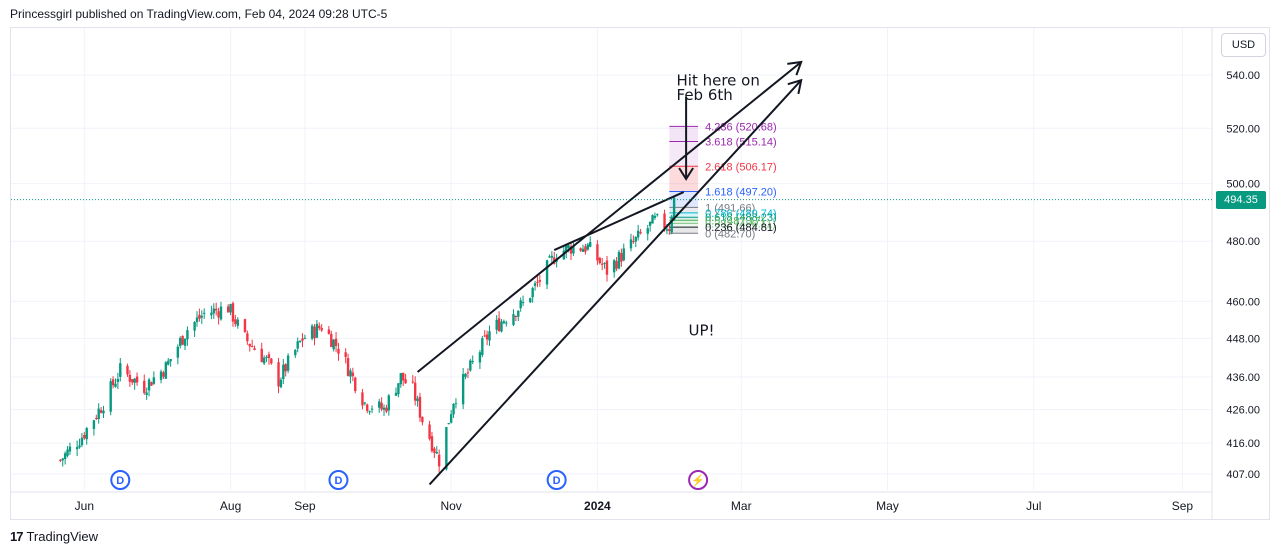 This screenshot has height=555, width=1281. Describe the element at coordinates (741, 228) in the screenshot. I see `fib-level-label: 0.236 (484.81)` at that location.